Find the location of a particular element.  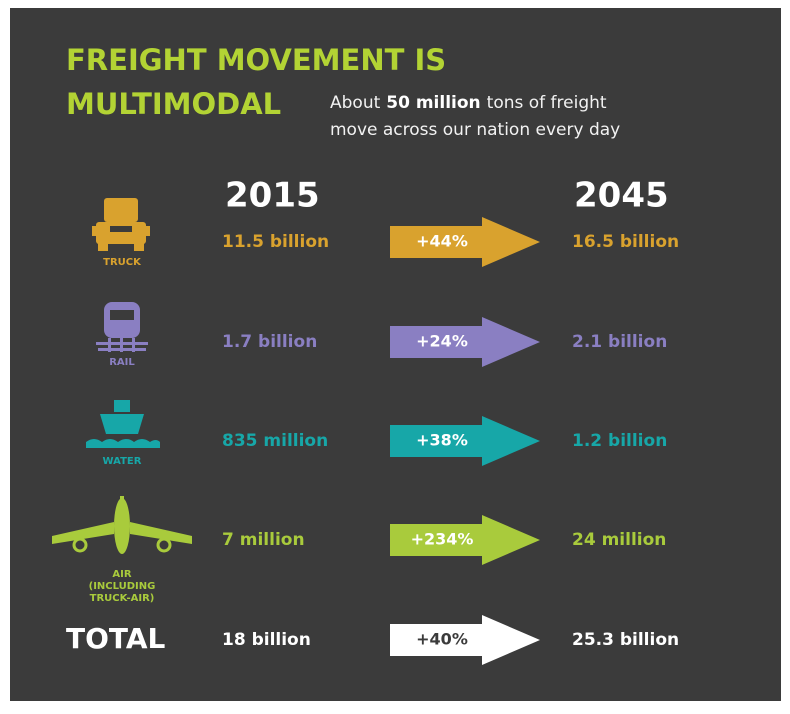

change: +38% is located at coordinates (442, 440).